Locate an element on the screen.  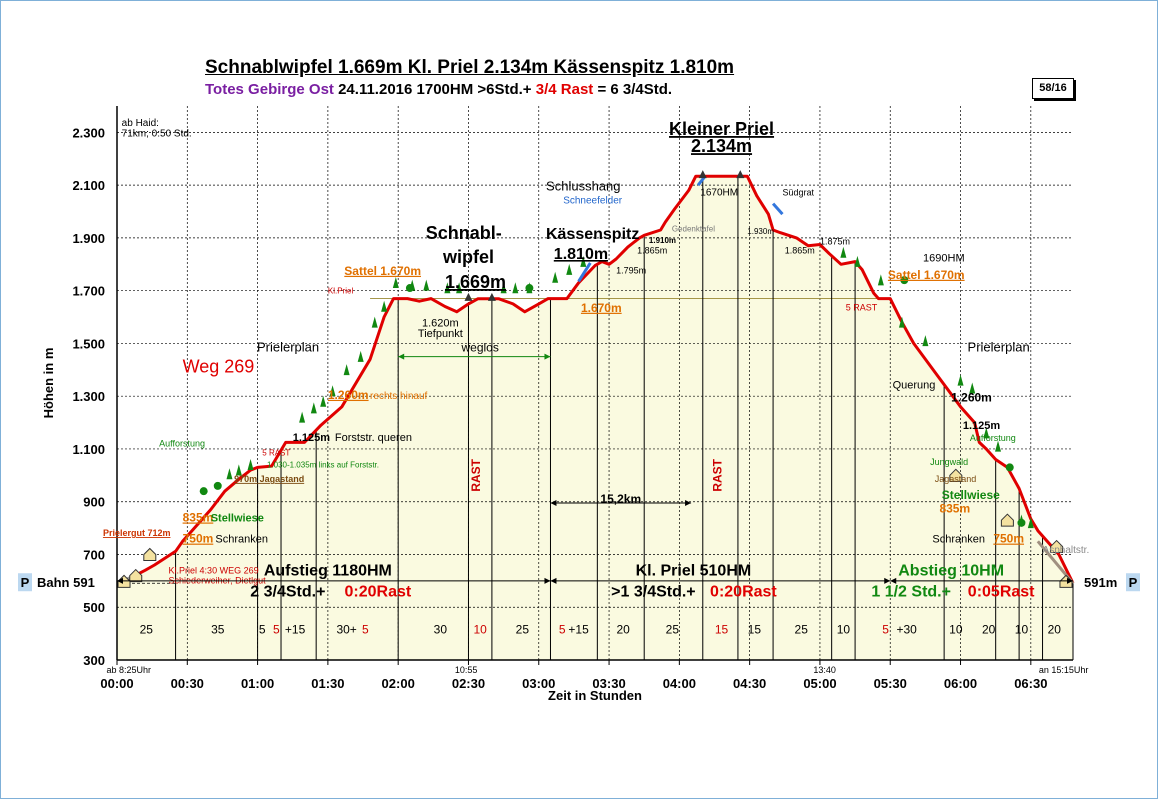
time-mark: an 15:15Uhr is located at coordinates (1064, 670).